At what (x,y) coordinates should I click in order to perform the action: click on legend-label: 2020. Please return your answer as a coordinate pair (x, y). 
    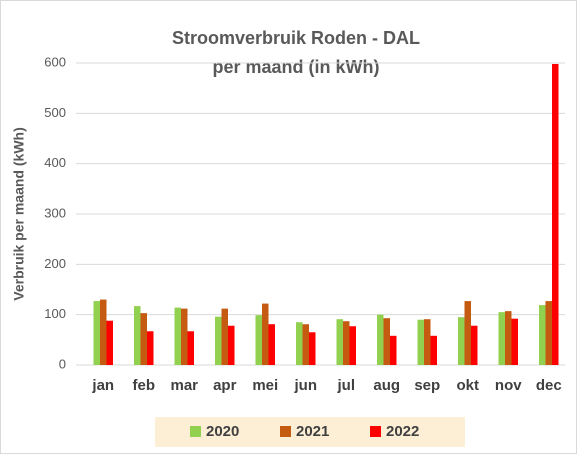
    Looking at the image, I should click on (222, 431).